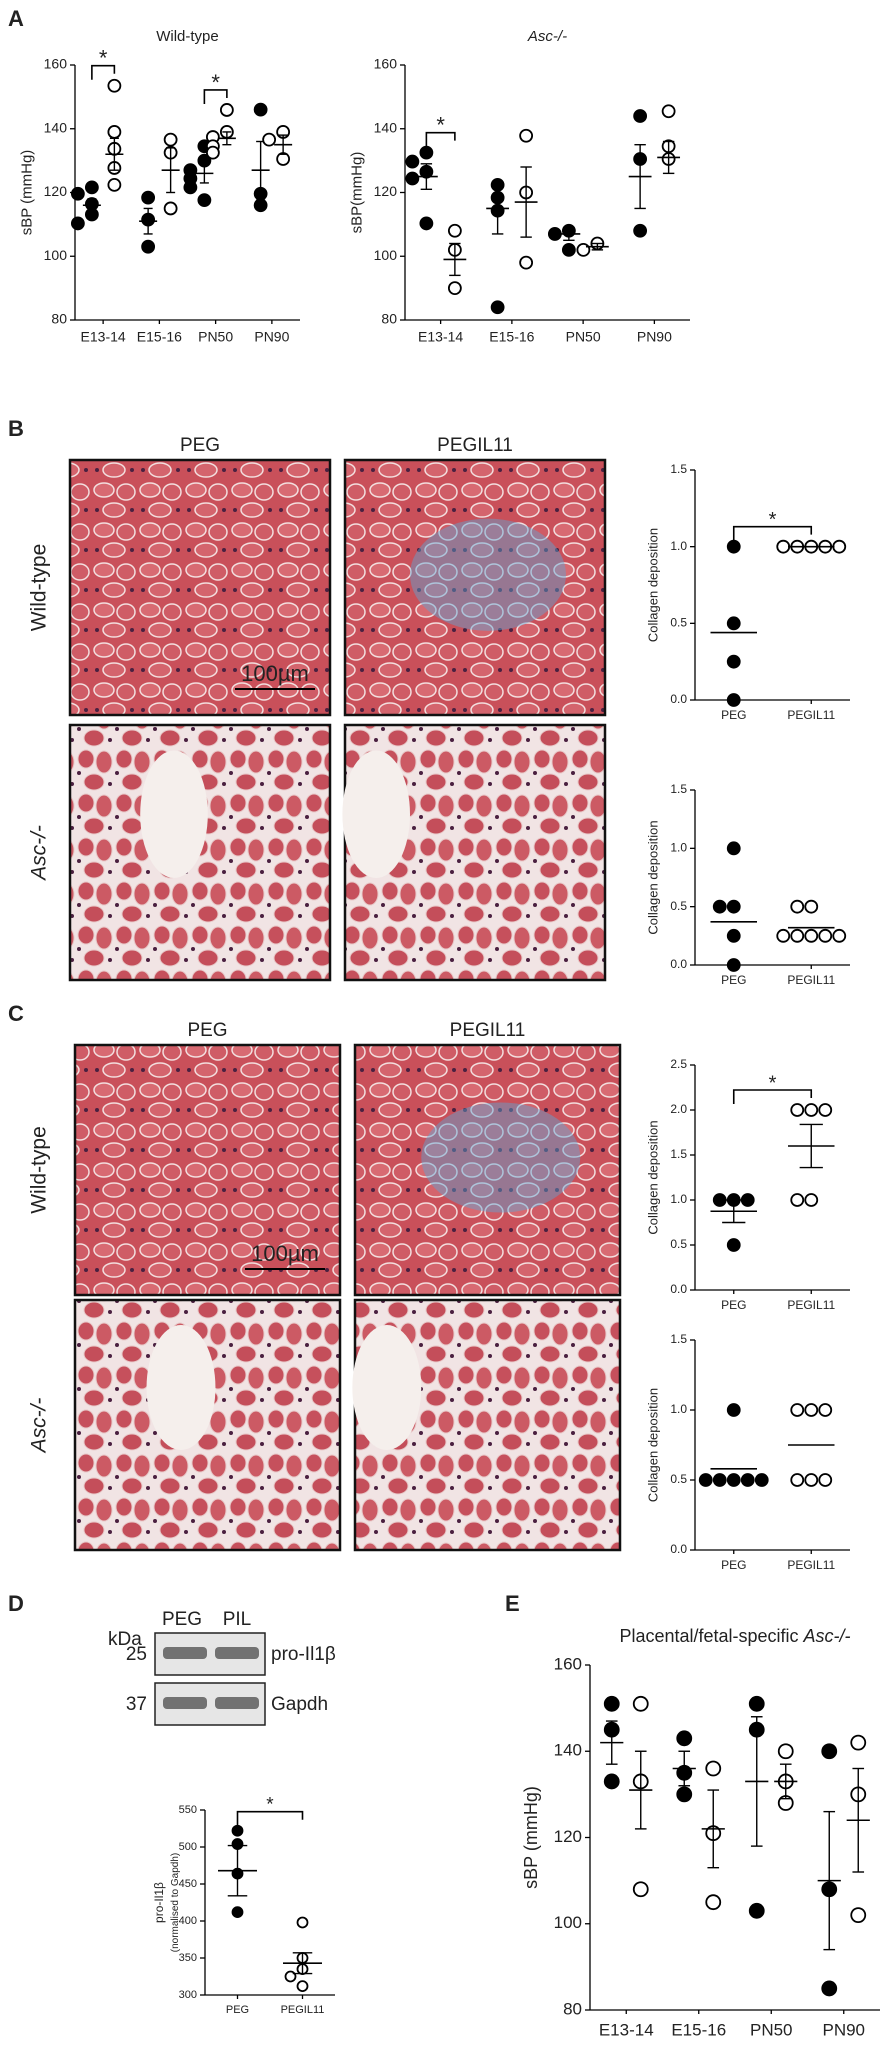 The width and height of the screenshot is (886, 2047). What do you see at coordinates (303, 2010) in the screenshot?
I see `x-tick-label: PEGIL11` at bounding box center [303, 2010].